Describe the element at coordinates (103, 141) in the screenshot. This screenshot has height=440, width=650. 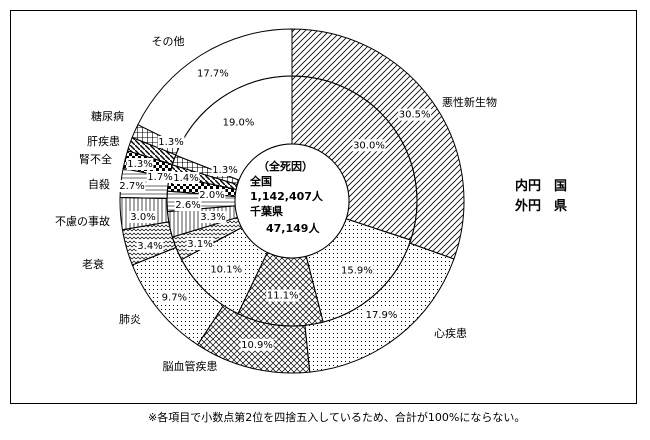
I see `category-label-liver-disease: 肝疾患` at that location.